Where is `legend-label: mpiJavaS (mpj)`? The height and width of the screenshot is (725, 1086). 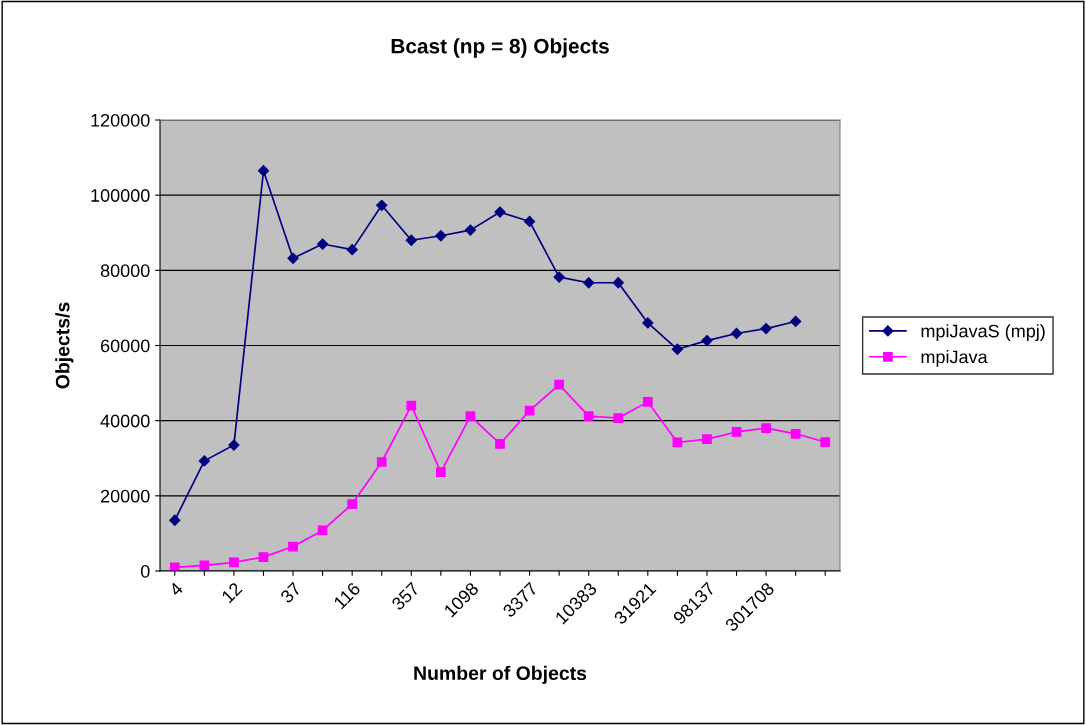
legend-label: mpiJavaS (mpj) is located at coordinates (983, 332).